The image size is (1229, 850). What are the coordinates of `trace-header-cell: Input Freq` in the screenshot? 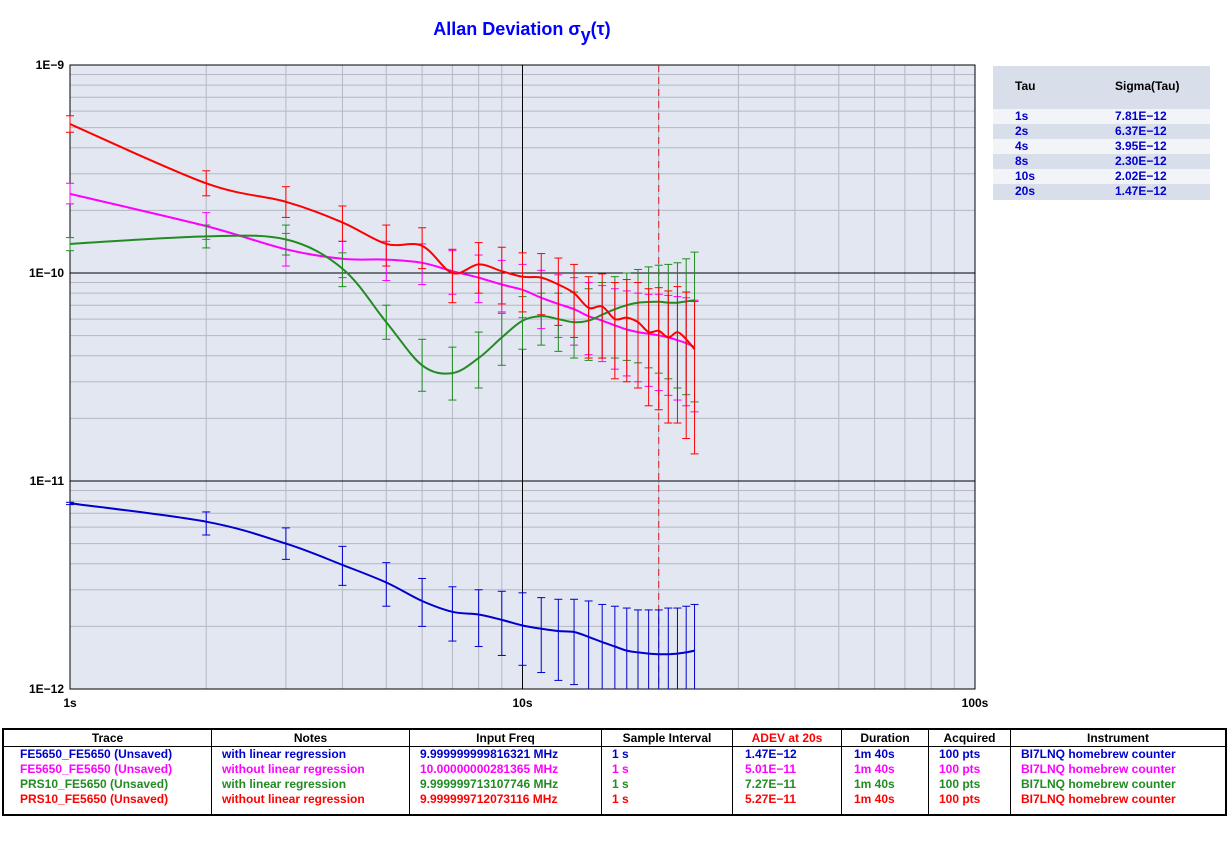 It's located at (506, 738).